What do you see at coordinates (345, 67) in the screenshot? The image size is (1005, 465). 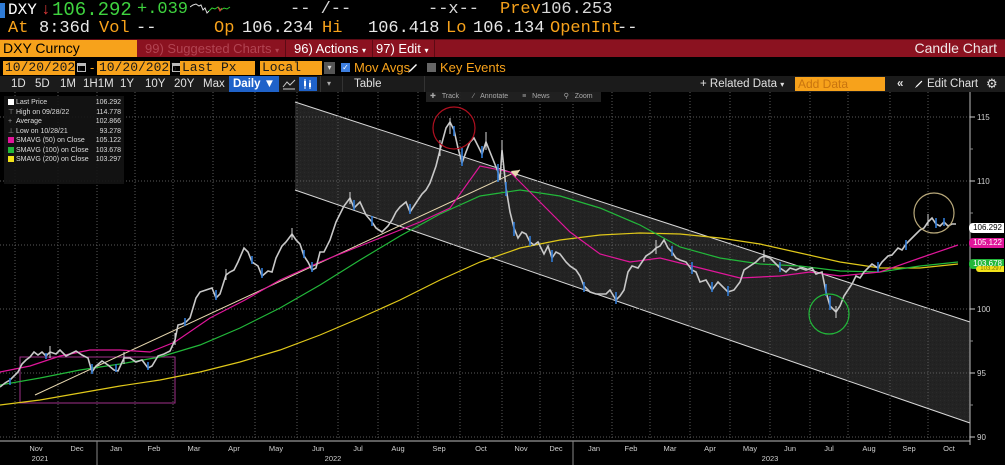 I see `mov-avgs-checkbox: ✓` at bounding box center [345, 67].